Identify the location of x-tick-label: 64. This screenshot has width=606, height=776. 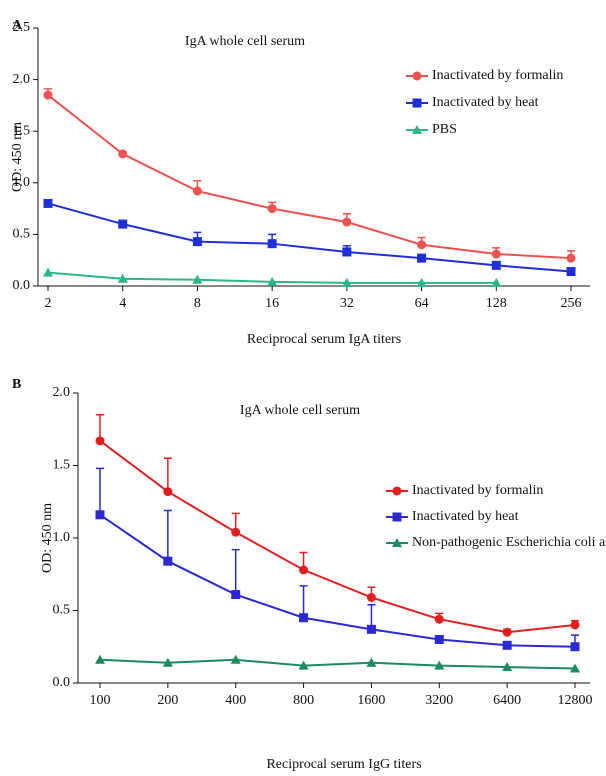
(422, 303).